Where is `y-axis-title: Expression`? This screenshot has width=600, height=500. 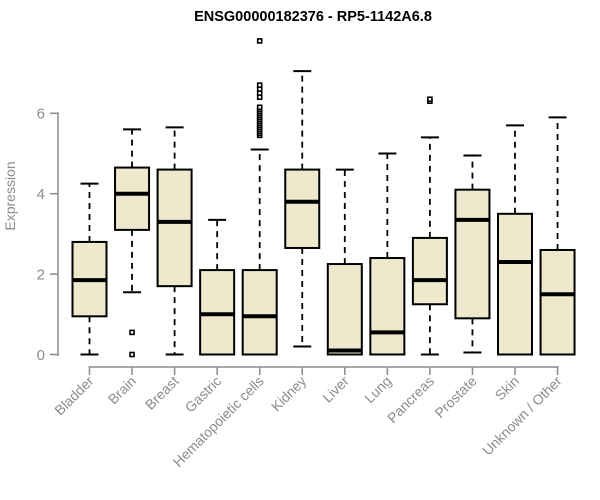
y-axis-title: Expression is located at coordinates (10, 195).